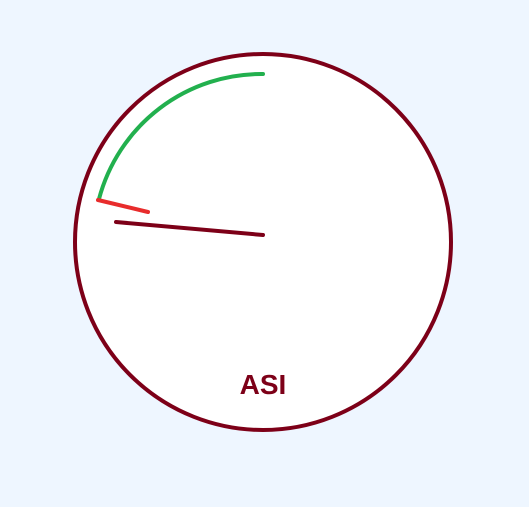 The image size is (529, 507). What do you see at coordinates (123, 206) in the screenshot?
I see `red-limit-mark` at bounding box center [123, 206].